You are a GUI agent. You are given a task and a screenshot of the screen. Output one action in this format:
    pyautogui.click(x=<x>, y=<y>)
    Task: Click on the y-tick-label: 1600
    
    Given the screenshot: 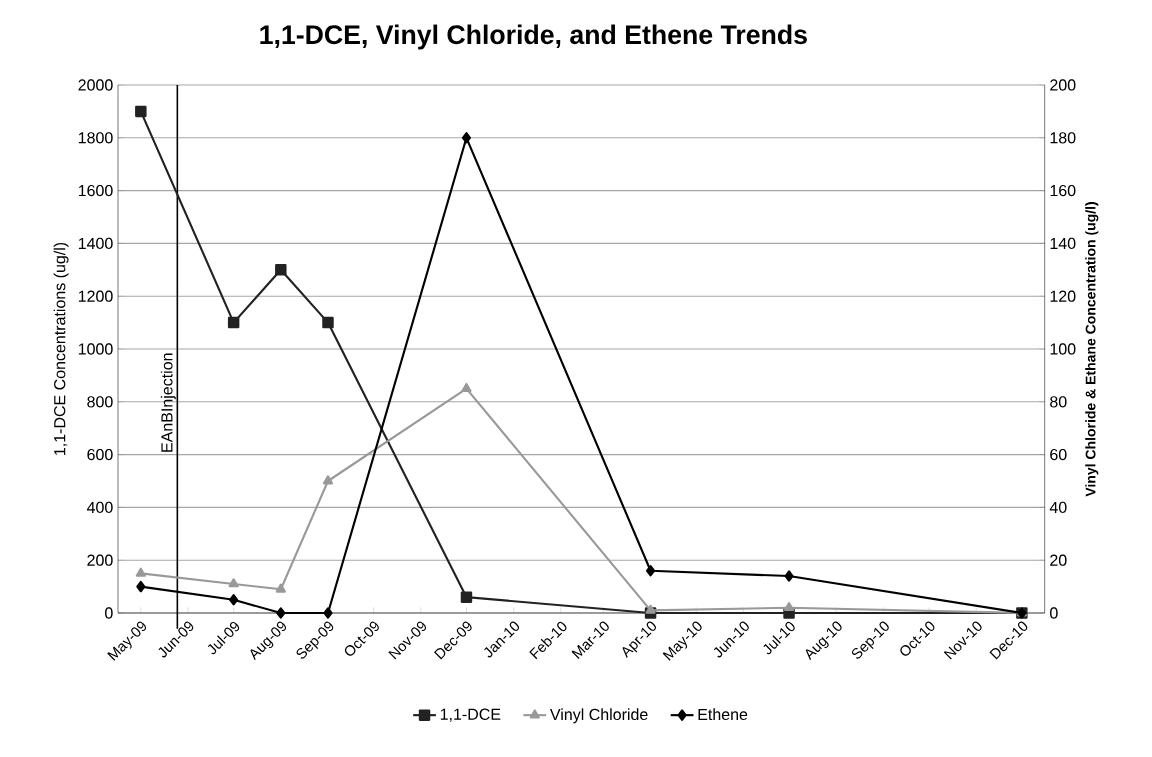 What is the action you would take?
    pyautogui.click(x=95, y=190)
    